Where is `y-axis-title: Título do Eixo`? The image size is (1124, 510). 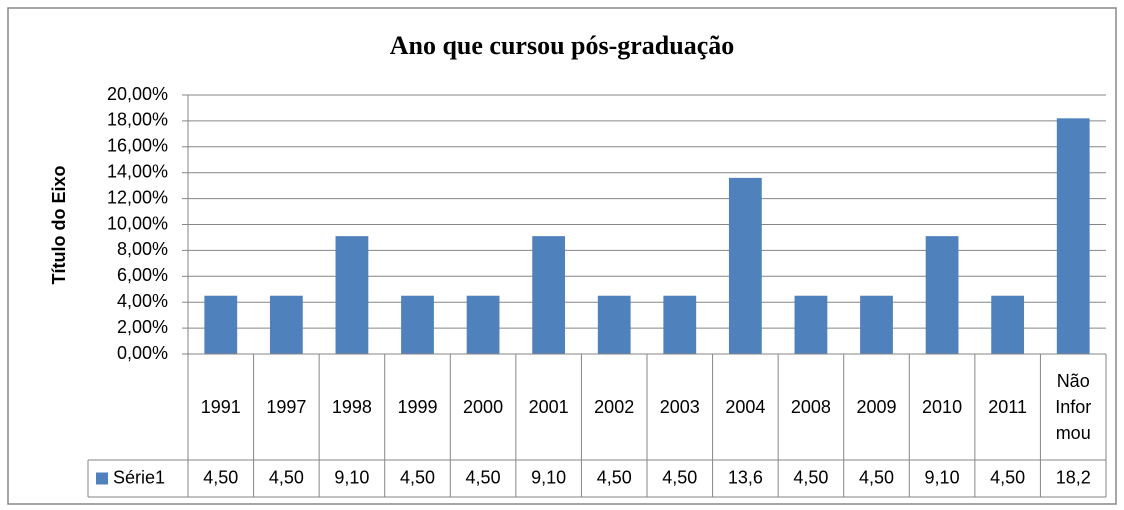
y-axis-title: Título do Eixo is located at coordinates (59, 225).